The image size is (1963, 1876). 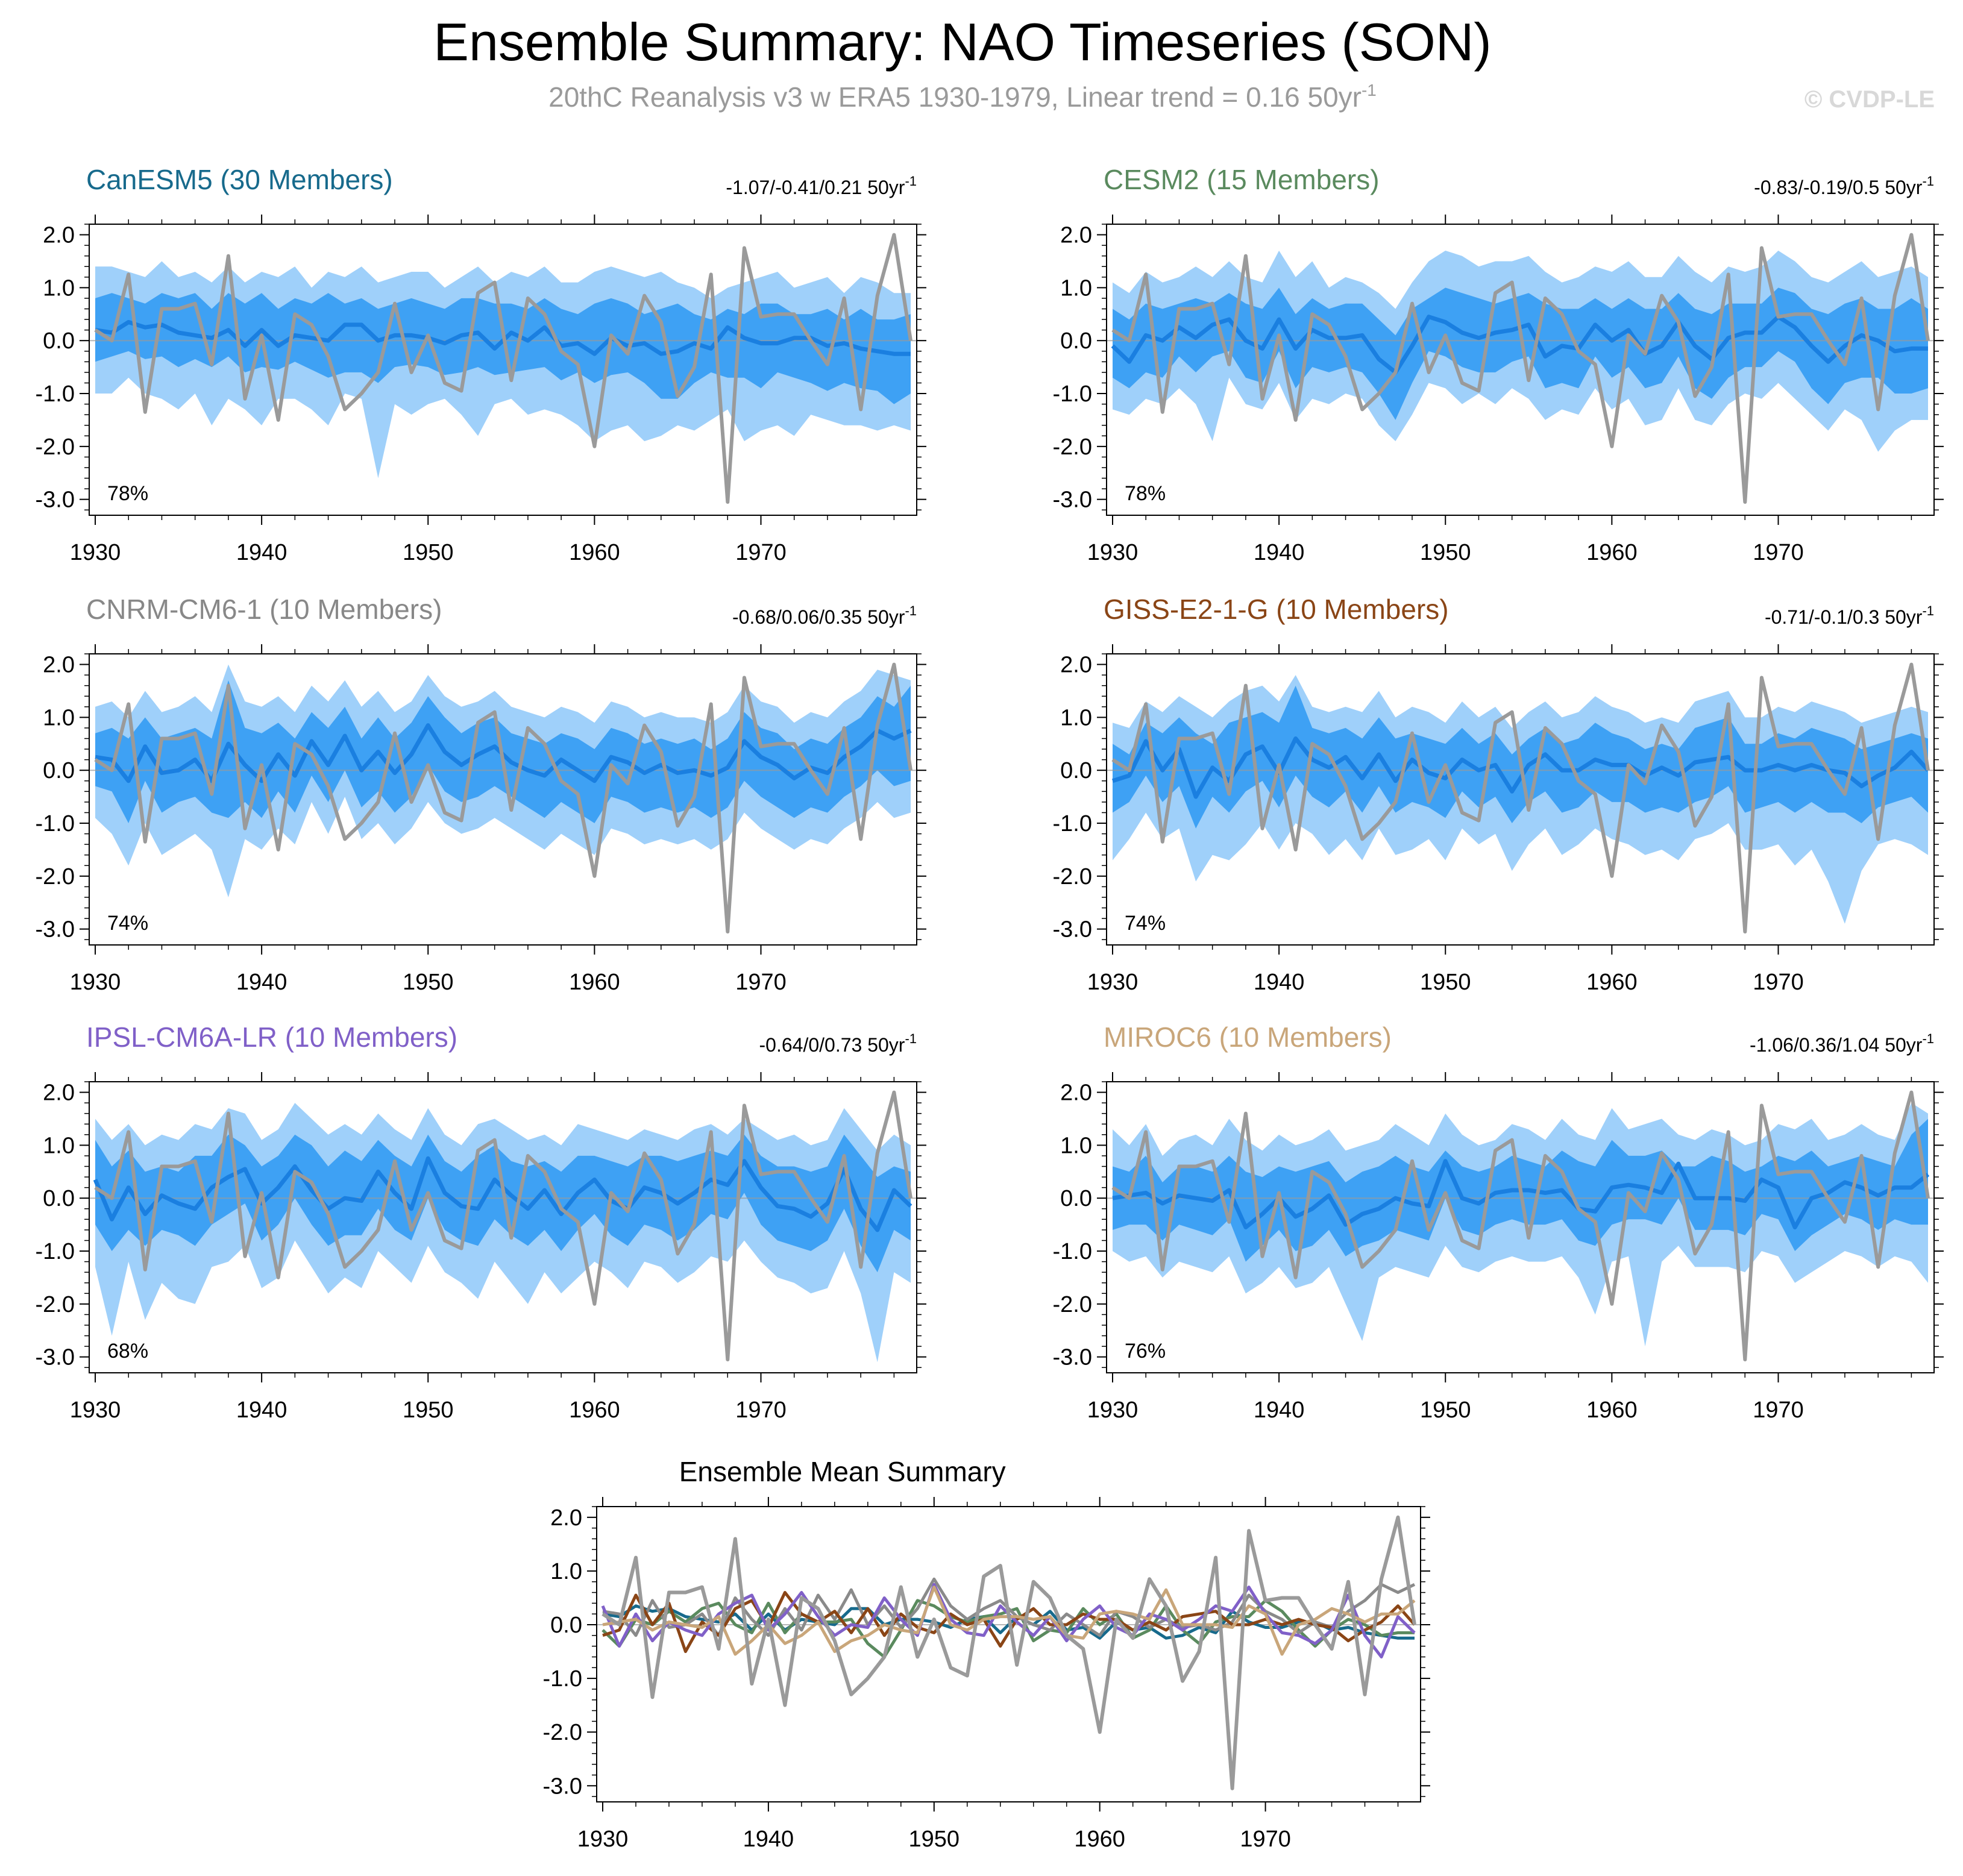 I want to click on panel-percent-annotation: 76%, so click(x=1145, y=1351).